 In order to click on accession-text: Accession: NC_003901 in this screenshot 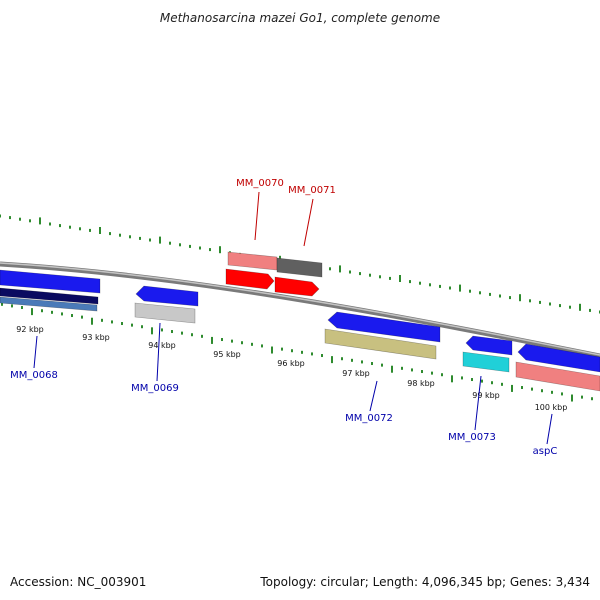, I will do `click(78, 582)`.